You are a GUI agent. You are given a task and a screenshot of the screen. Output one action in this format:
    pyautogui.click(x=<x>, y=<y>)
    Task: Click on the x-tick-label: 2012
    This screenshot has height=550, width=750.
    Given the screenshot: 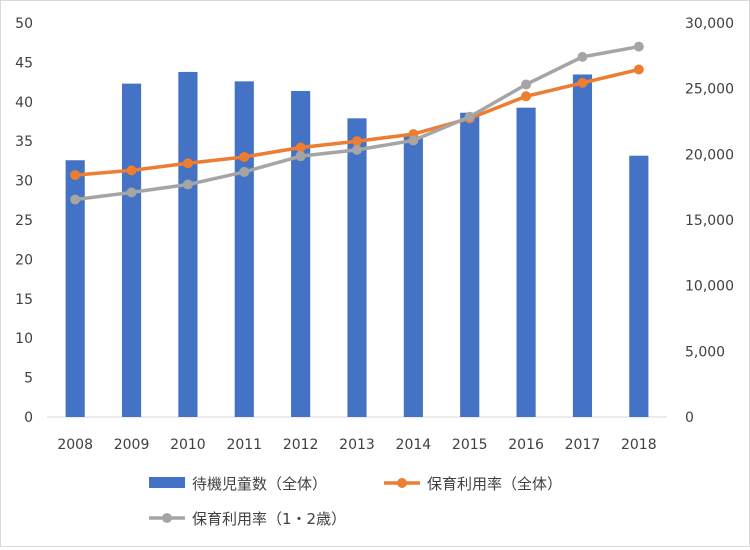 What is the action you would take?
    pyautogui.click(x=301, y=445)
    